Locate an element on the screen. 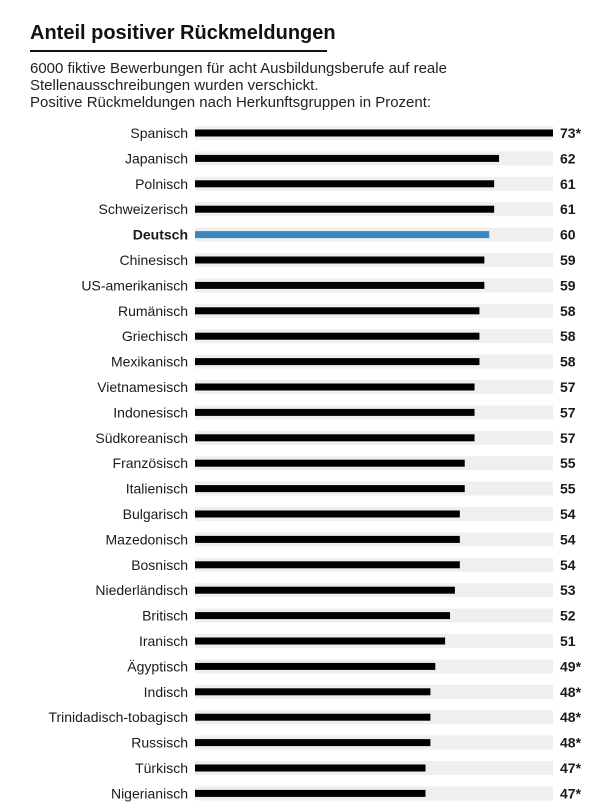 The image size is (608, 810). bar-us-amerikanisch is located at coordinates (340, 285).